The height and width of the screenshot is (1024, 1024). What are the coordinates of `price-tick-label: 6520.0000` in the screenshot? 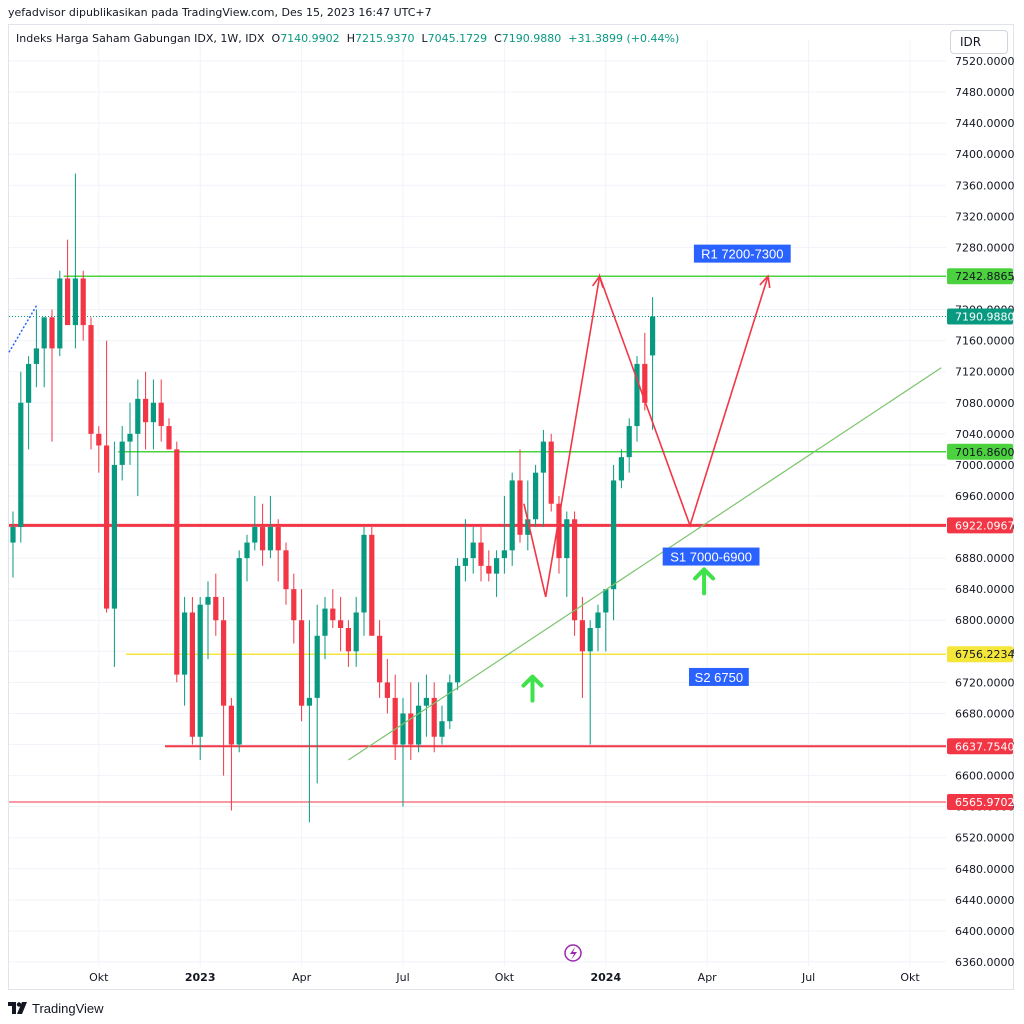 It's located at (985, 838).